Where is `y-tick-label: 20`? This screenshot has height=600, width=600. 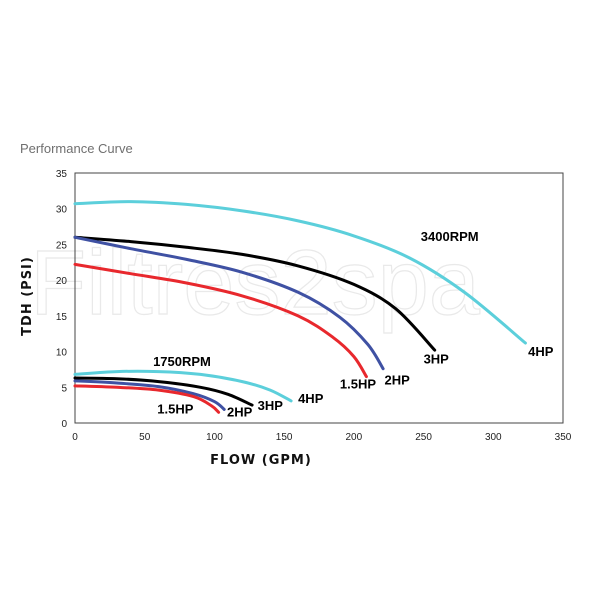
y-tick-label: 20 is located at coordinates (62, 281).